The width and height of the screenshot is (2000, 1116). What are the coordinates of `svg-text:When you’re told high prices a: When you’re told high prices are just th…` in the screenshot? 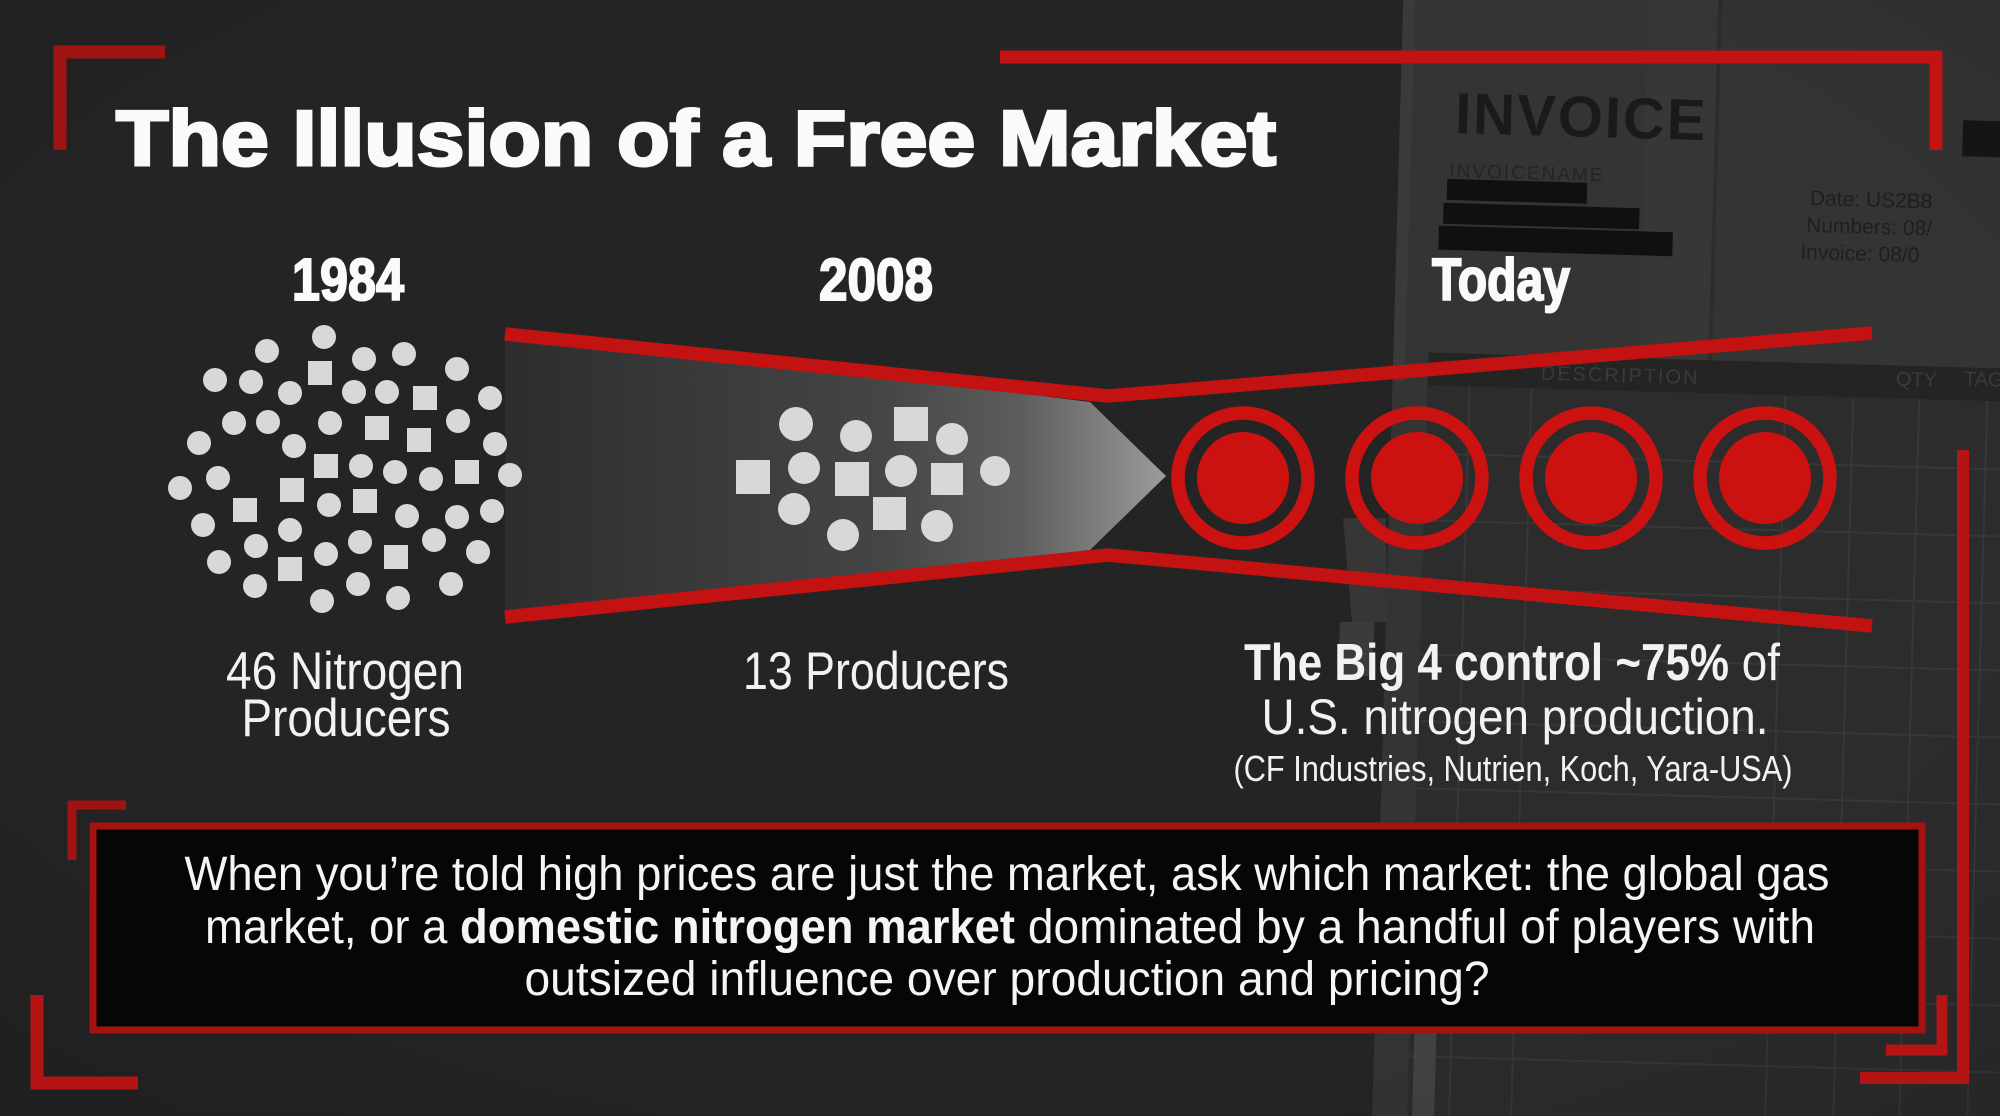 It's located at (1007, 874).